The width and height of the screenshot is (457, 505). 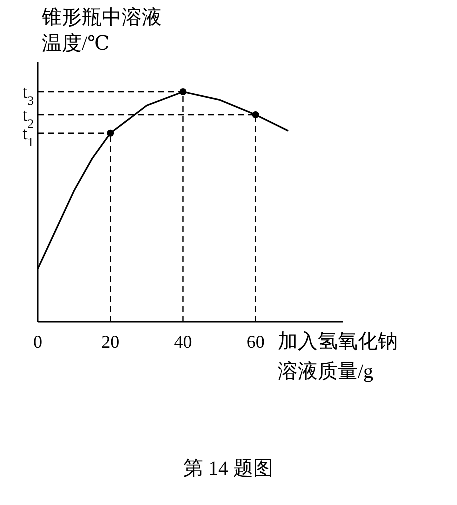 What do you see at coordinates (229, 469) in the screenshot?
I see `text: 第 14 题图` at bounding box center [229, 469].